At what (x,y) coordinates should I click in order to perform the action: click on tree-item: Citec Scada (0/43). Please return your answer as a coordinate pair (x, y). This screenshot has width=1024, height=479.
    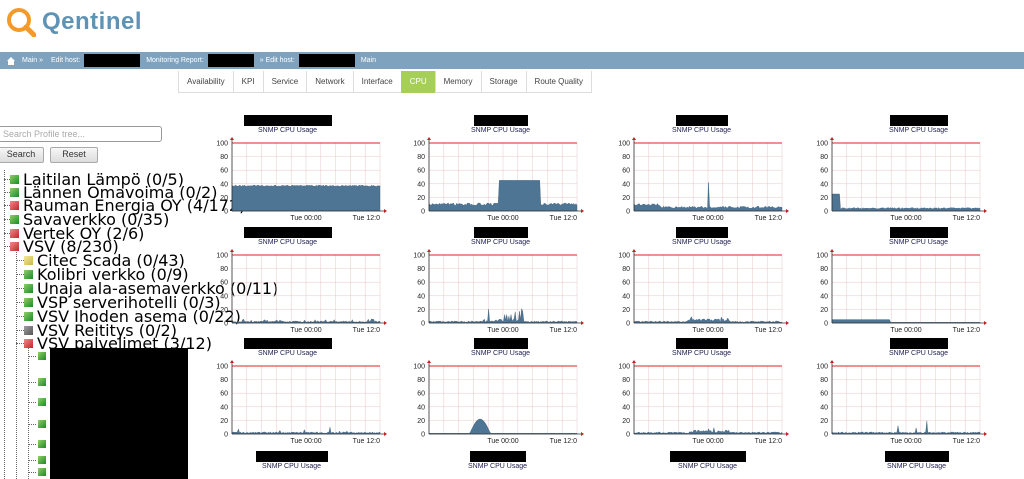
    Looking at the image, I should click on (104, 260).